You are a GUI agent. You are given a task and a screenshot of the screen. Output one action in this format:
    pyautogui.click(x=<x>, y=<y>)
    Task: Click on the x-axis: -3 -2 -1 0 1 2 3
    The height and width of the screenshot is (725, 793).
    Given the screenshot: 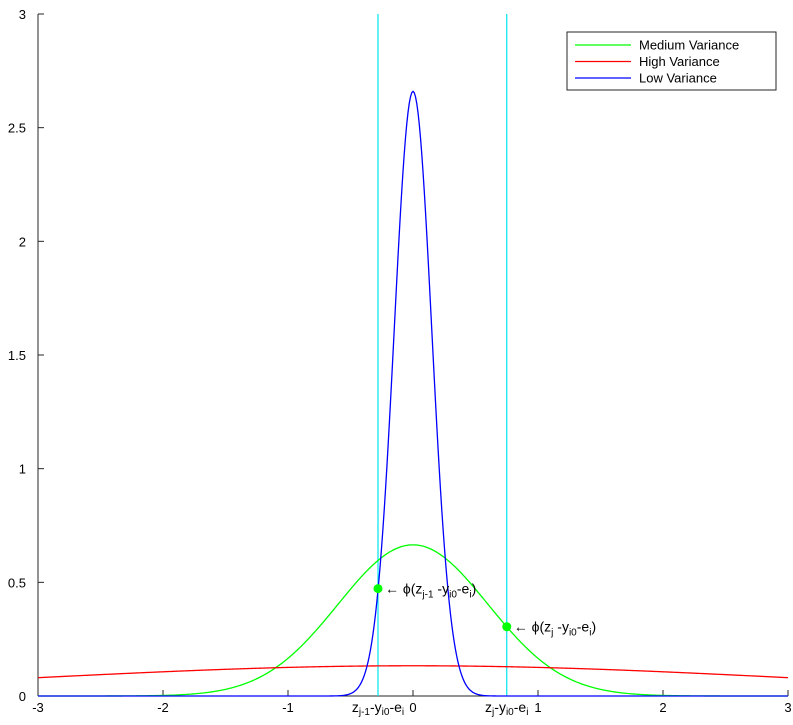 What is the action you would take?
    pyautogui.click(x=412, y=702)
    